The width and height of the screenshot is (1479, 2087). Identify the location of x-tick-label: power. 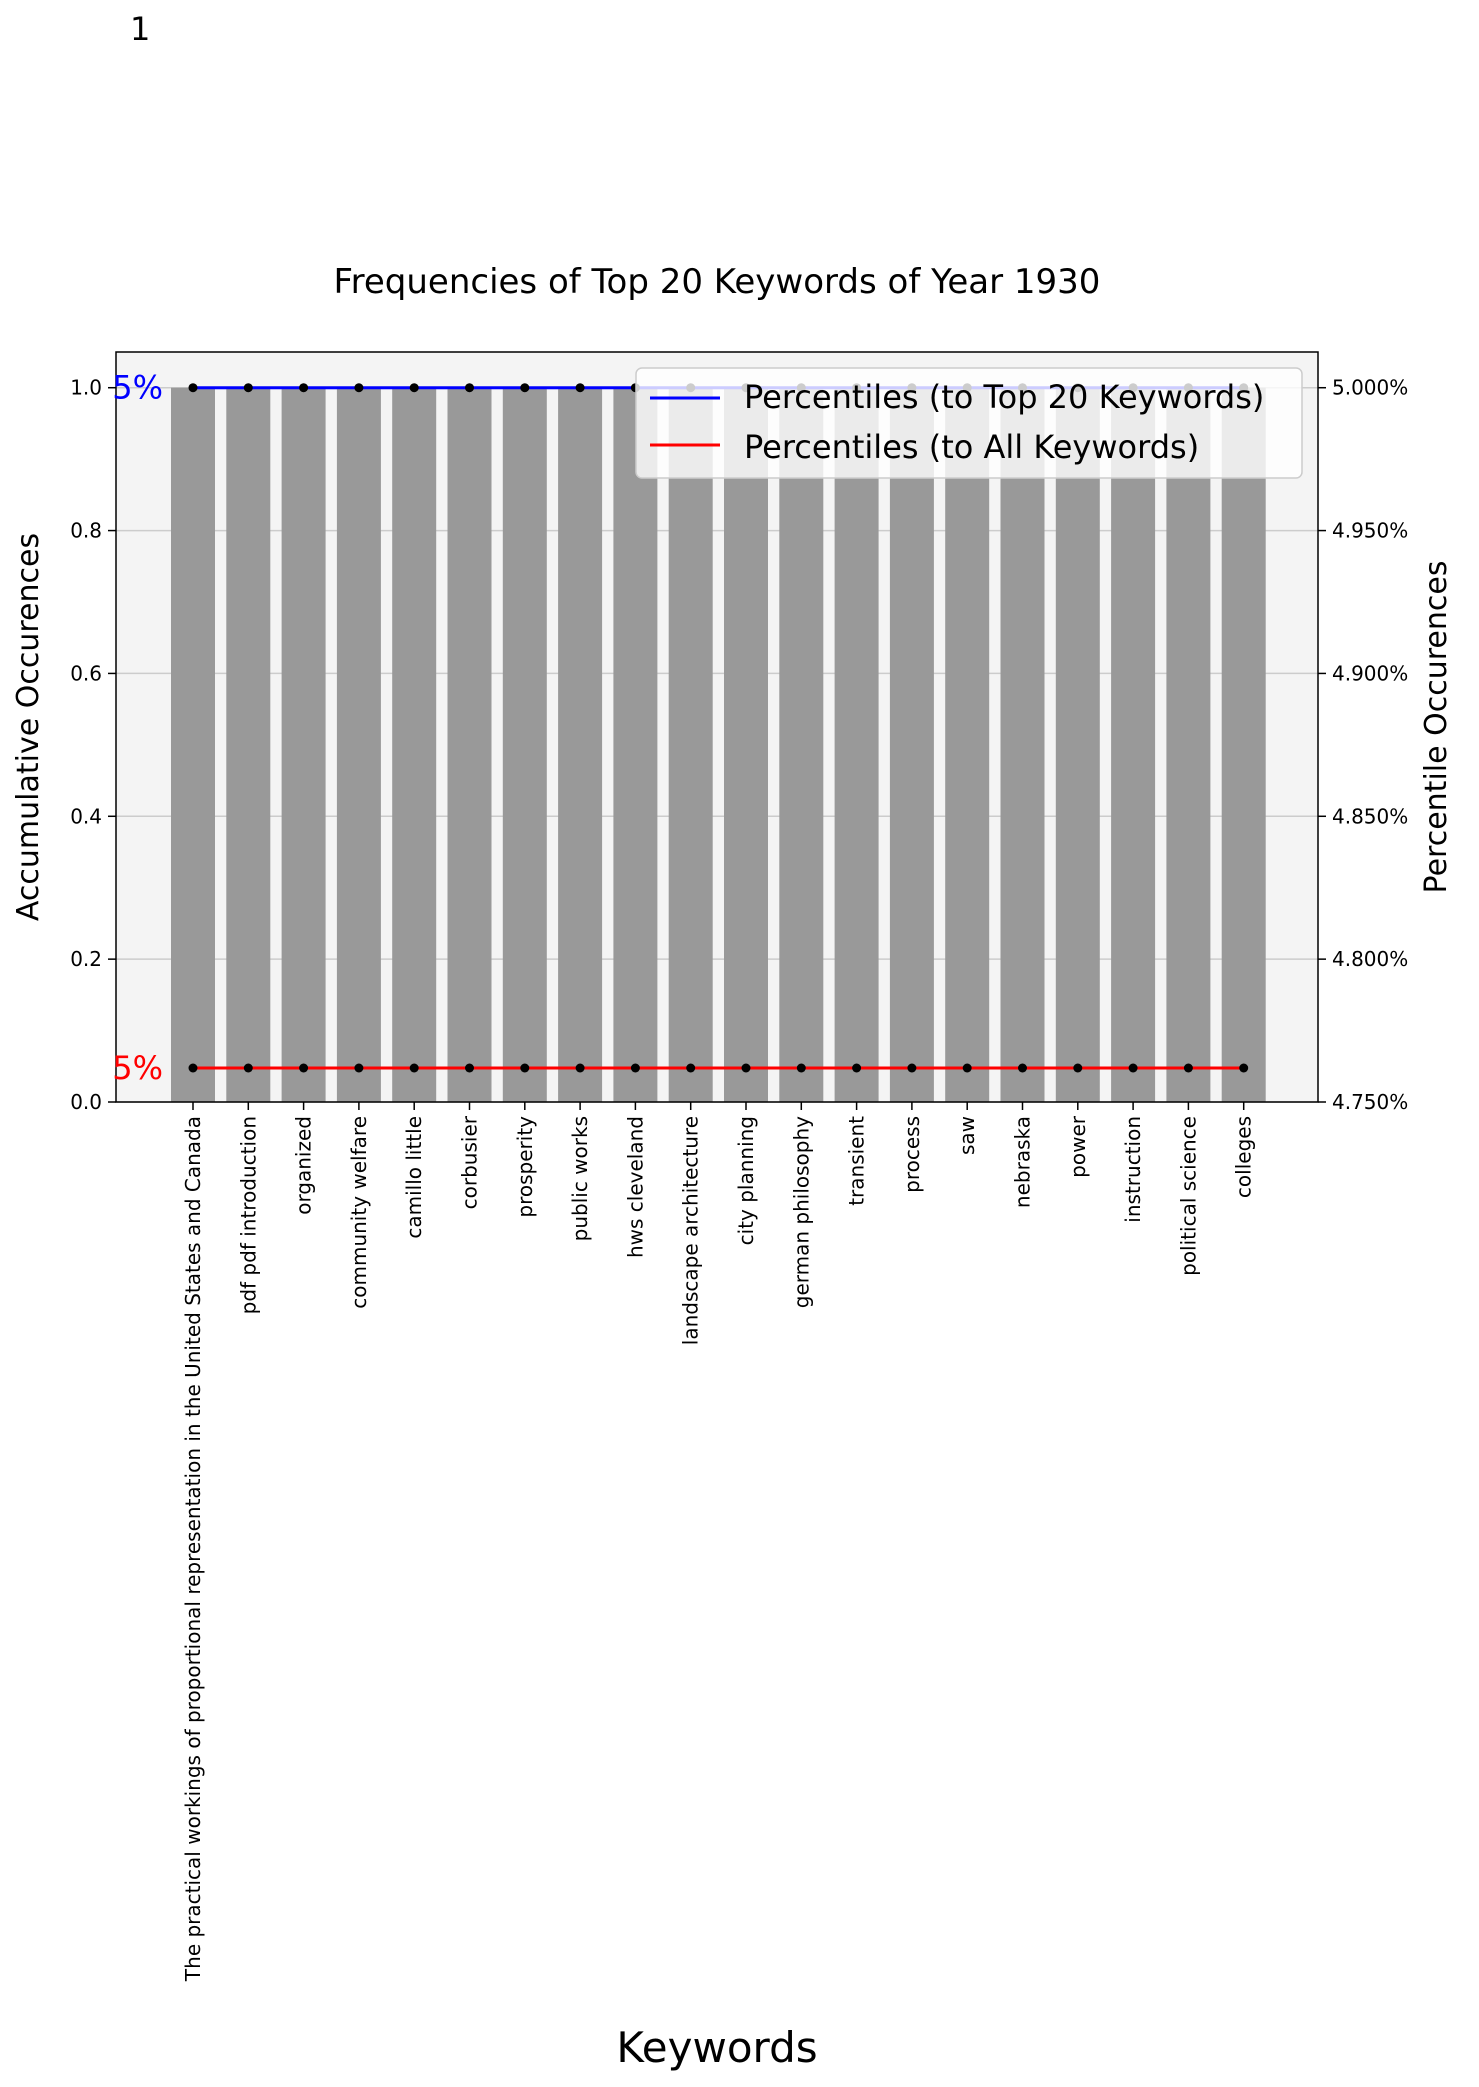
(1078, 1146).